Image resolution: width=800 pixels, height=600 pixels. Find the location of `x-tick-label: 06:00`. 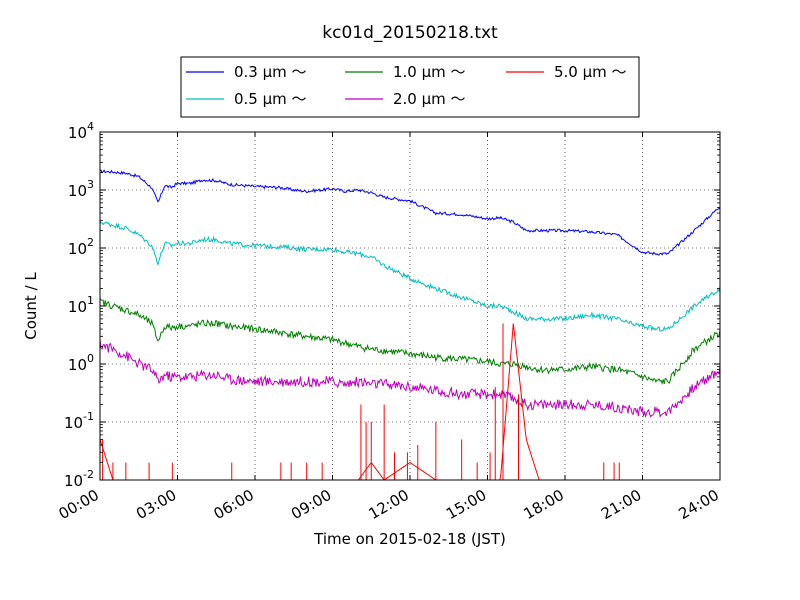

x-tick-label: 06:00 is located at coordinates (234, 504).